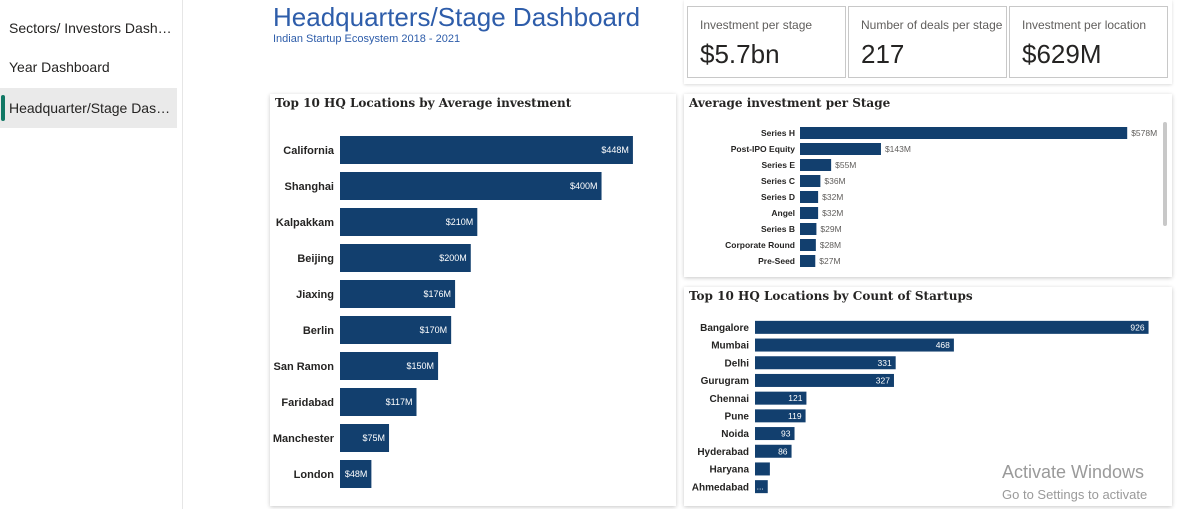 The width and height of the screenshot is (1177, 509). What do you see at coordinates (795, 398) in the screenshot?
I see `data-label: 121` at bounding box center [795, 398].